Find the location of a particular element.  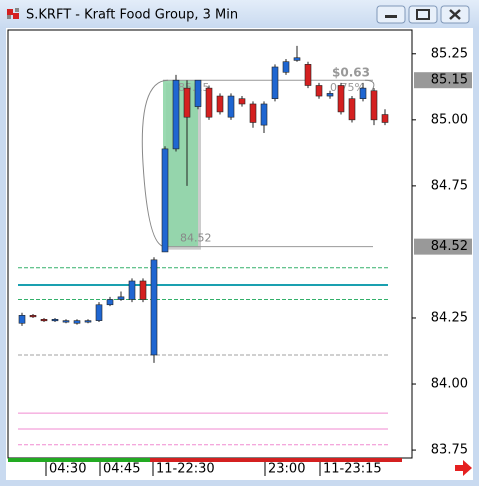

scroll-arrow is located at coordinates (463, 468).